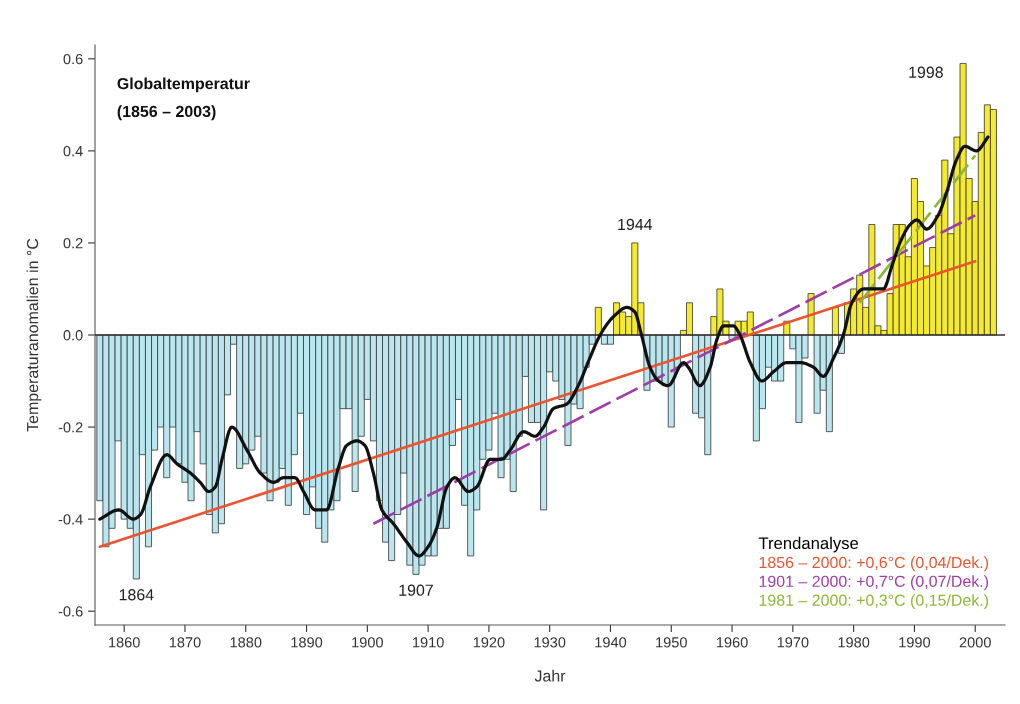  I want to click on x-tick-label: 1950, so click(671, 642).